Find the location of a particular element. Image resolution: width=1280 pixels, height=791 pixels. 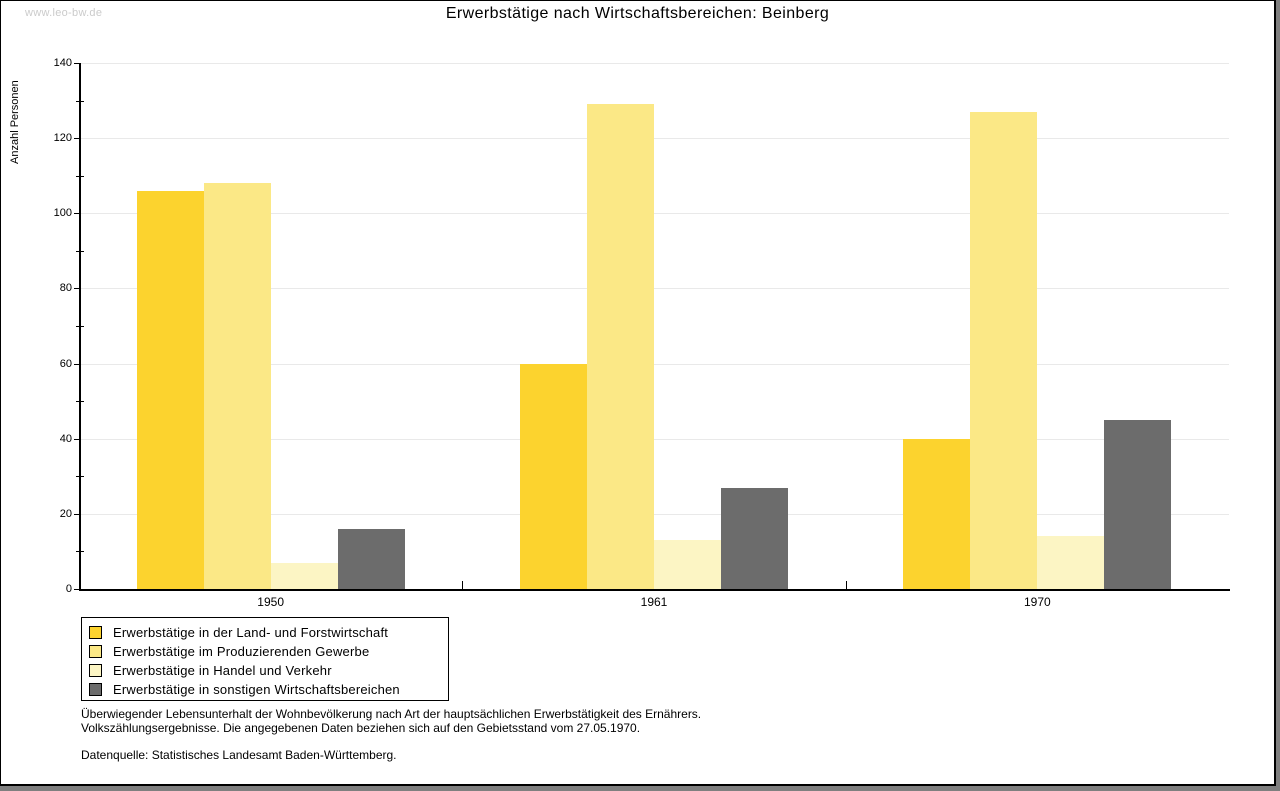

legend-label: Erwerbstätige in Handel und Verkehr is located at coordinates (222, 670).